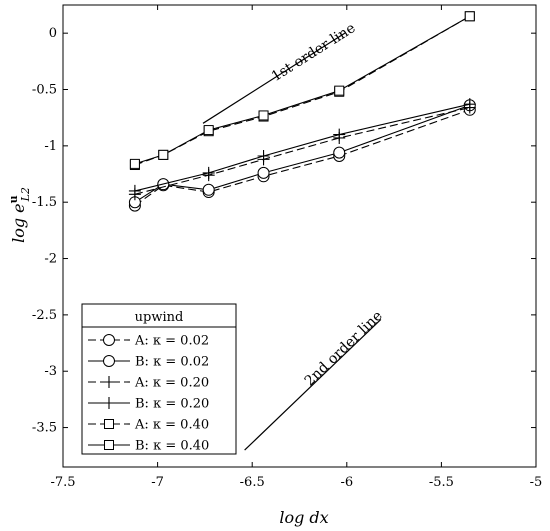 This screenshot has height=531, width=550. Describe the element at coordinates (44, 90) in the screenshot. I see `y-tick-label: -0.5` at that location.